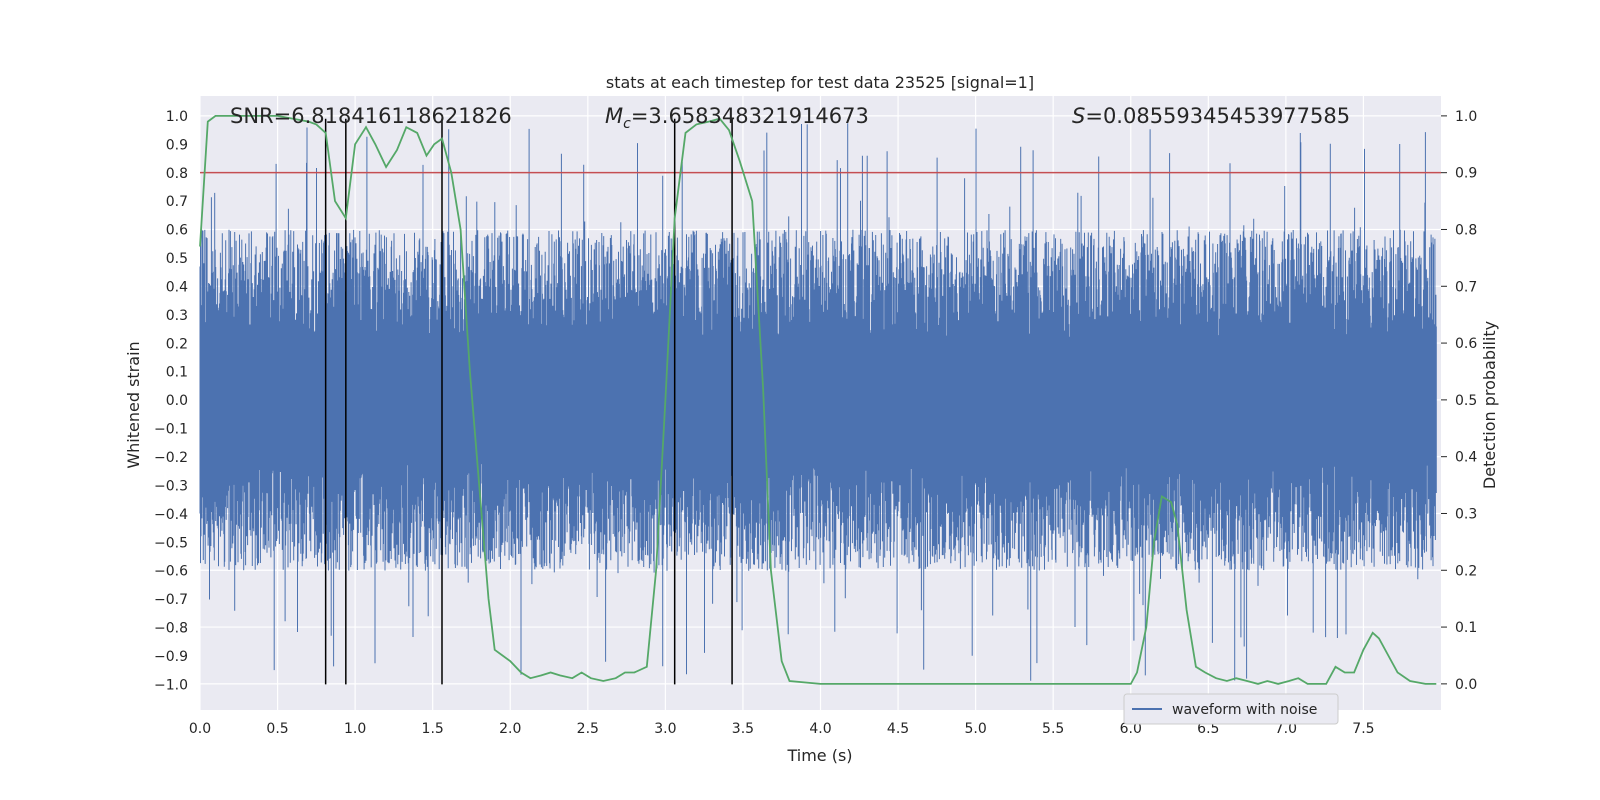 The image size is (1600, 800). What do you see at coordinates (898, 729) in the screenshot?
I see `x-tick-label: 4.5` at bounding box center [898, 729].